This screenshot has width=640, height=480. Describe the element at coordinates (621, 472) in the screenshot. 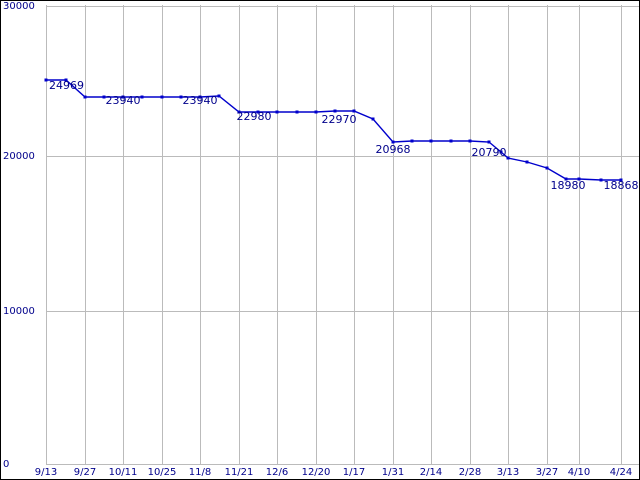

I see `x-axis-tick: 4/24` at that location.